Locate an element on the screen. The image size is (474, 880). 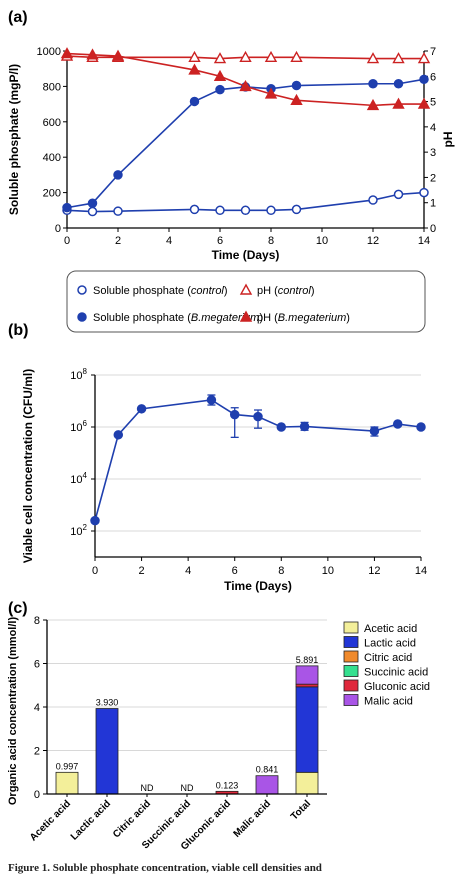
y-tick-label: 10² is located at coordinates (78, 530).